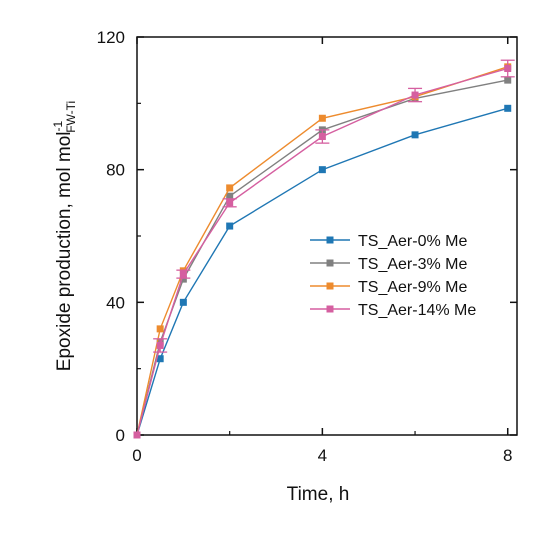  I want to click on y-axis-title-superscript: -1, so click(58, 125).